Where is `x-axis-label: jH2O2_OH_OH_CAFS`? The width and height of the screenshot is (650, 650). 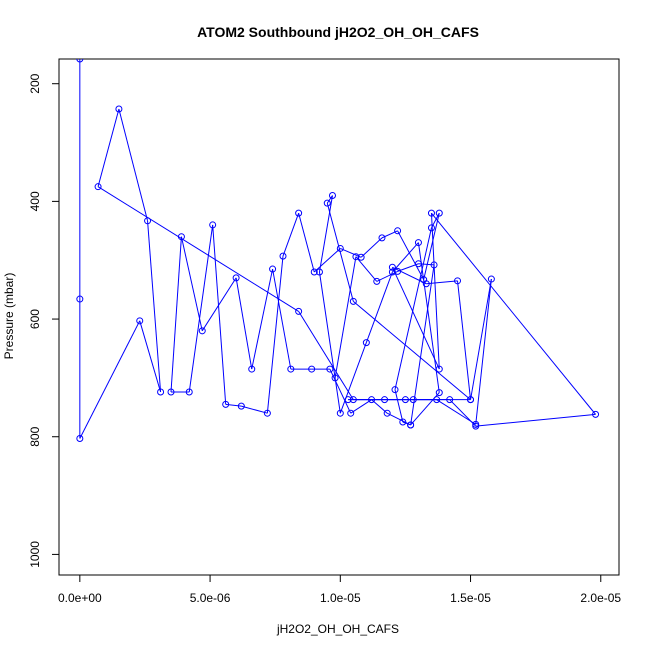
x-axis-label: jH2O2_OH_OH_CAFS is located at coordinates (337, 629).